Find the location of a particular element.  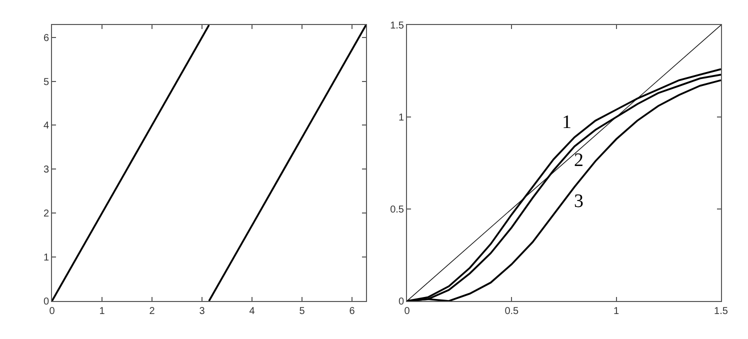

y-tick-label: 5 is located at coordinates (46, 82).